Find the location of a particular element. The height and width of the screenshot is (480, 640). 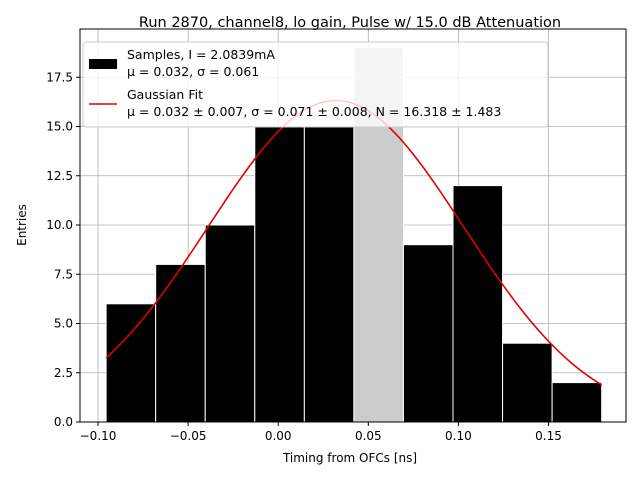

x-tick-label: −0.05 is located at coordinates (188, 436).